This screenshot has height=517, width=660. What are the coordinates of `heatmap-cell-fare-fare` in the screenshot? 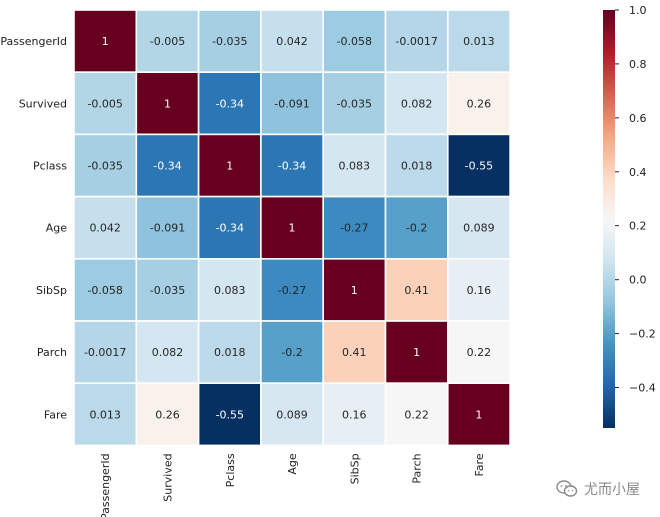 It's located at (478, 414).